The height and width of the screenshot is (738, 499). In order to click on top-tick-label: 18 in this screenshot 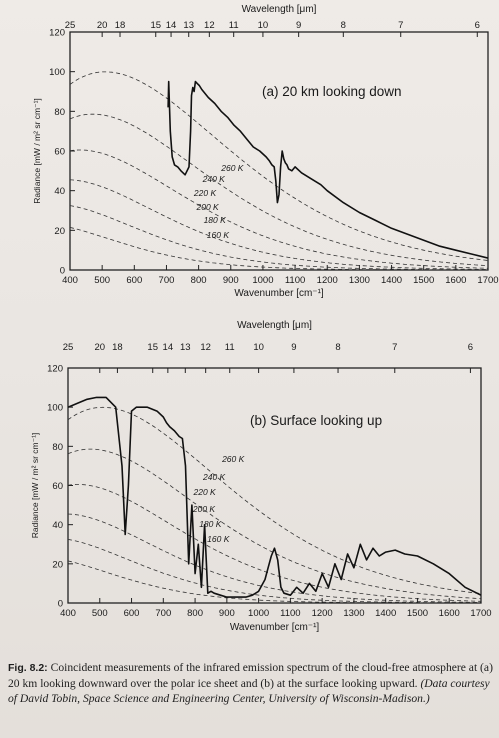, I will do `click(120, 25)`.